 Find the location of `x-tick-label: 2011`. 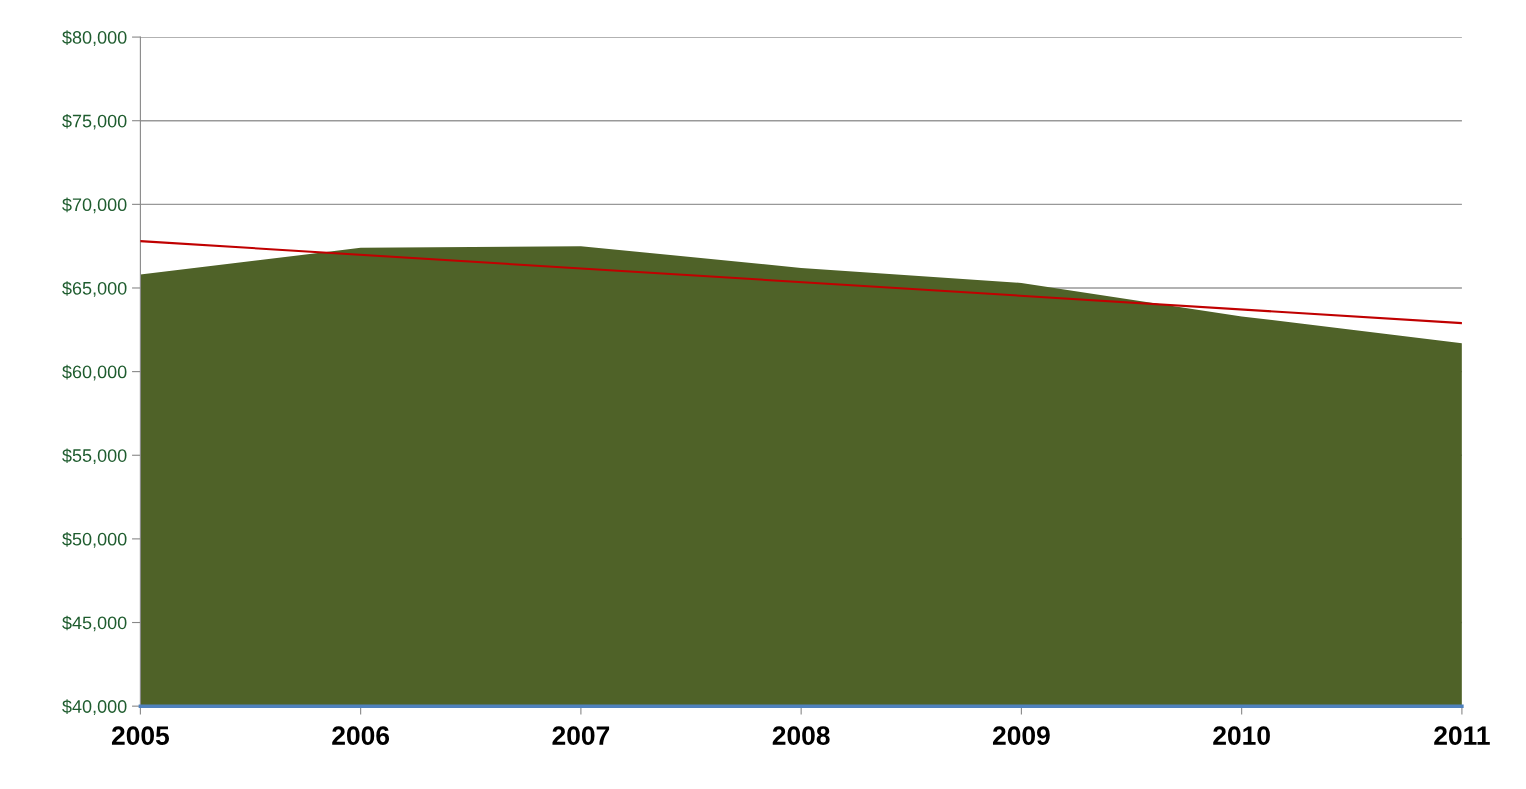

x-tick-label: 2011 is located at coordinates (1462, 735).